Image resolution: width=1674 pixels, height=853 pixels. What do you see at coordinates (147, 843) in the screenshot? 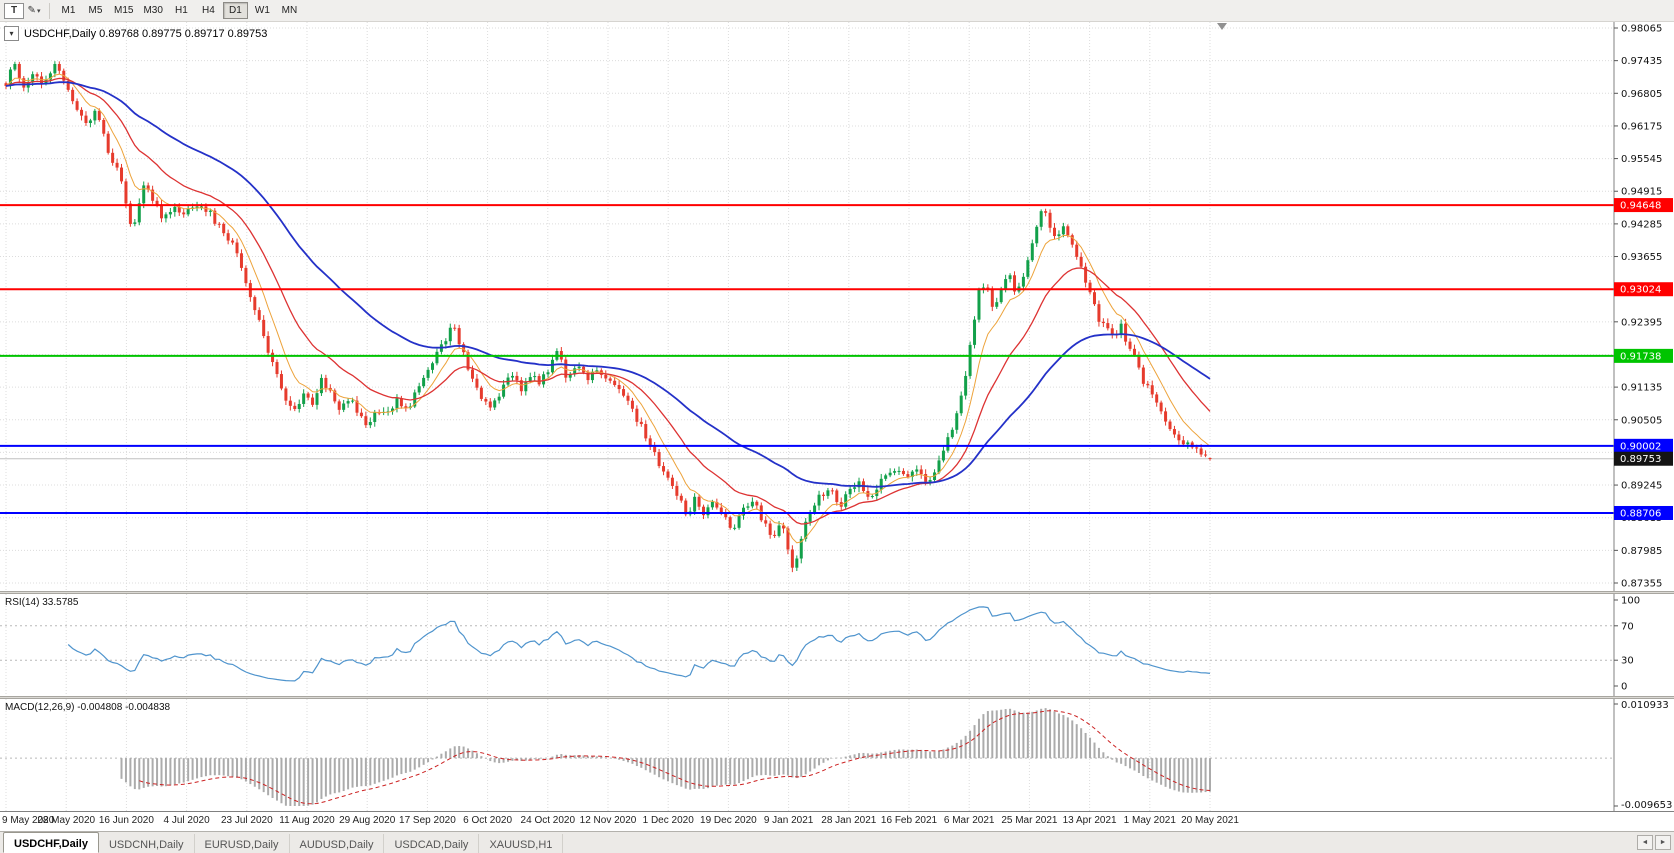
I see `tab-usdcnh-daily: USDCNH,Daily` at bounding box center [147, 843].